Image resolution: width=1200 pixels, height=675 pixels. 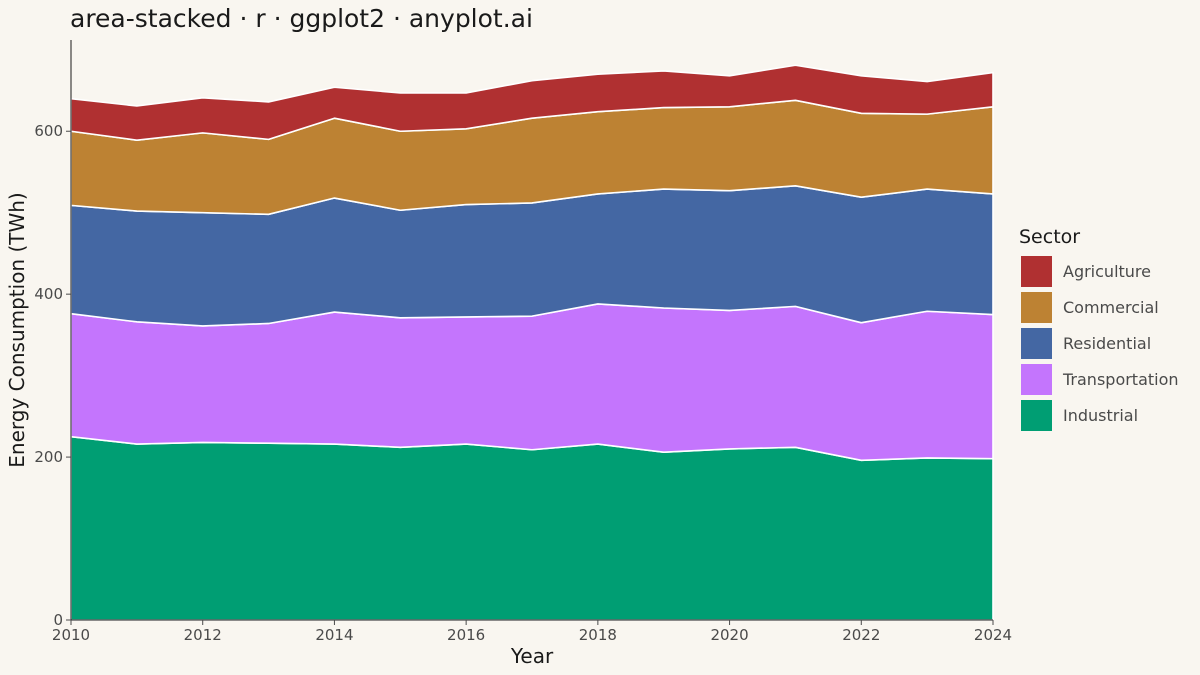 I want to click on legend-label-residential: Residential, so click(x=1107, y=343).